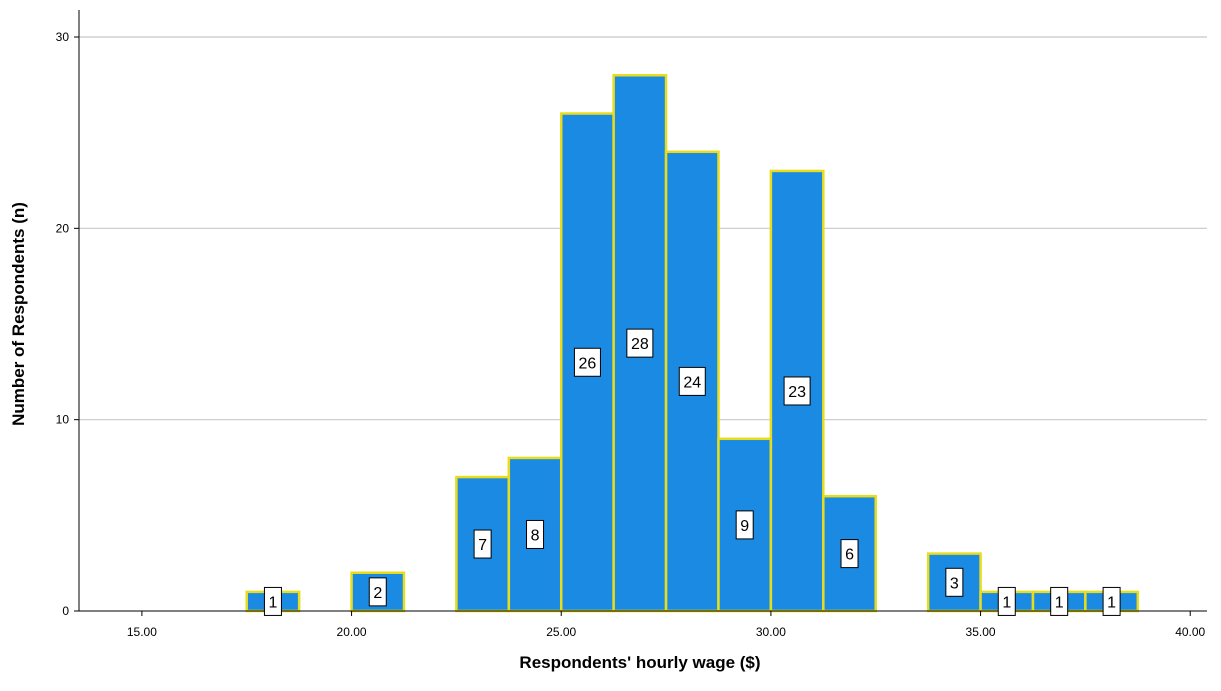  What do you see at coordinates (18, 314) in the screenshot?
I see `y-axis-title: Number of Respondents (n)` at bounding box center [18, 314].